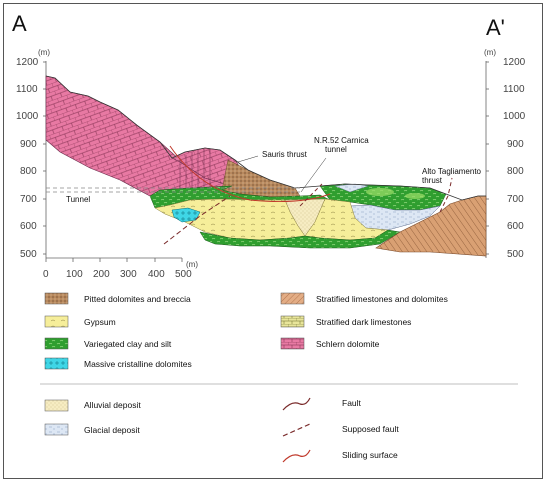 The image size is (550, 484). What do you see at coordinates (56, 429) in the screenshot?
I see `legend-swatch-glacial` at bounding box center [56, 429].